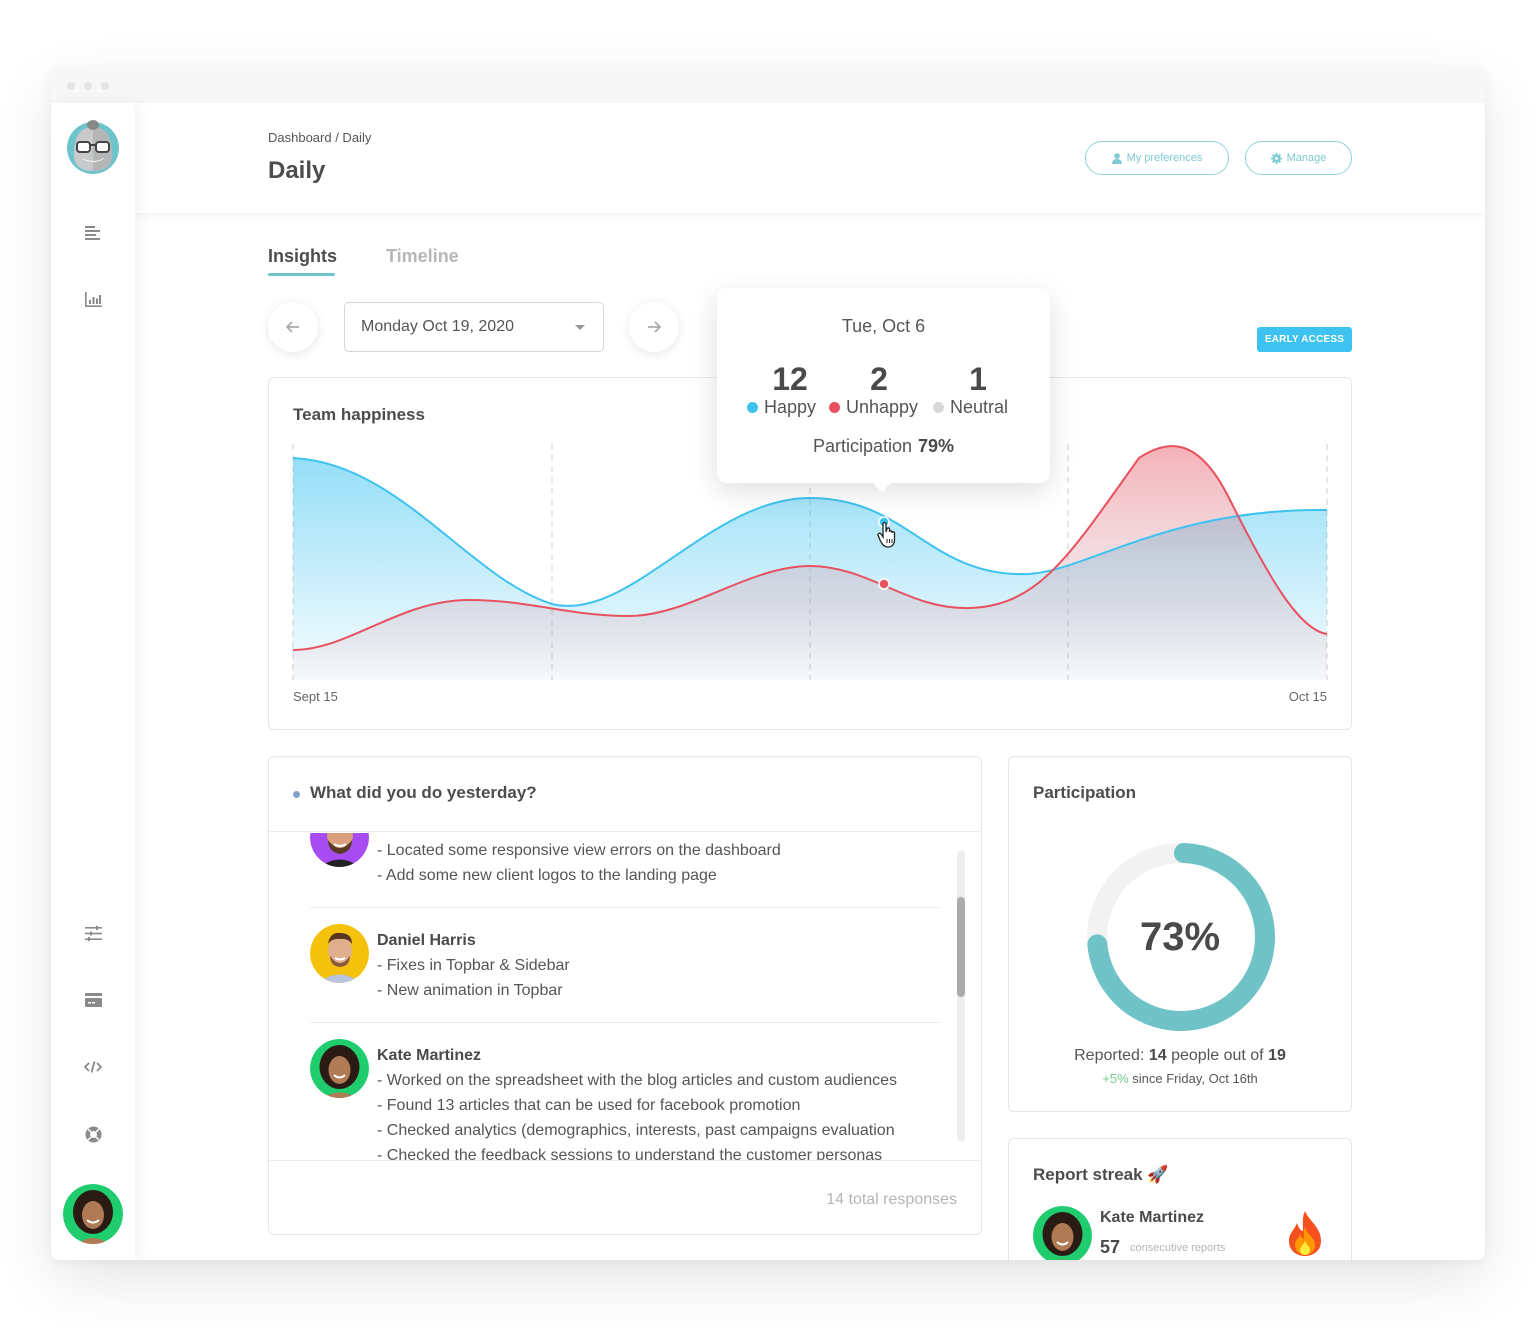 The image size is (1536, 1328). Describe the element at coordinates (93, 1000) in the screenshot. I see `card-icon` at that location.